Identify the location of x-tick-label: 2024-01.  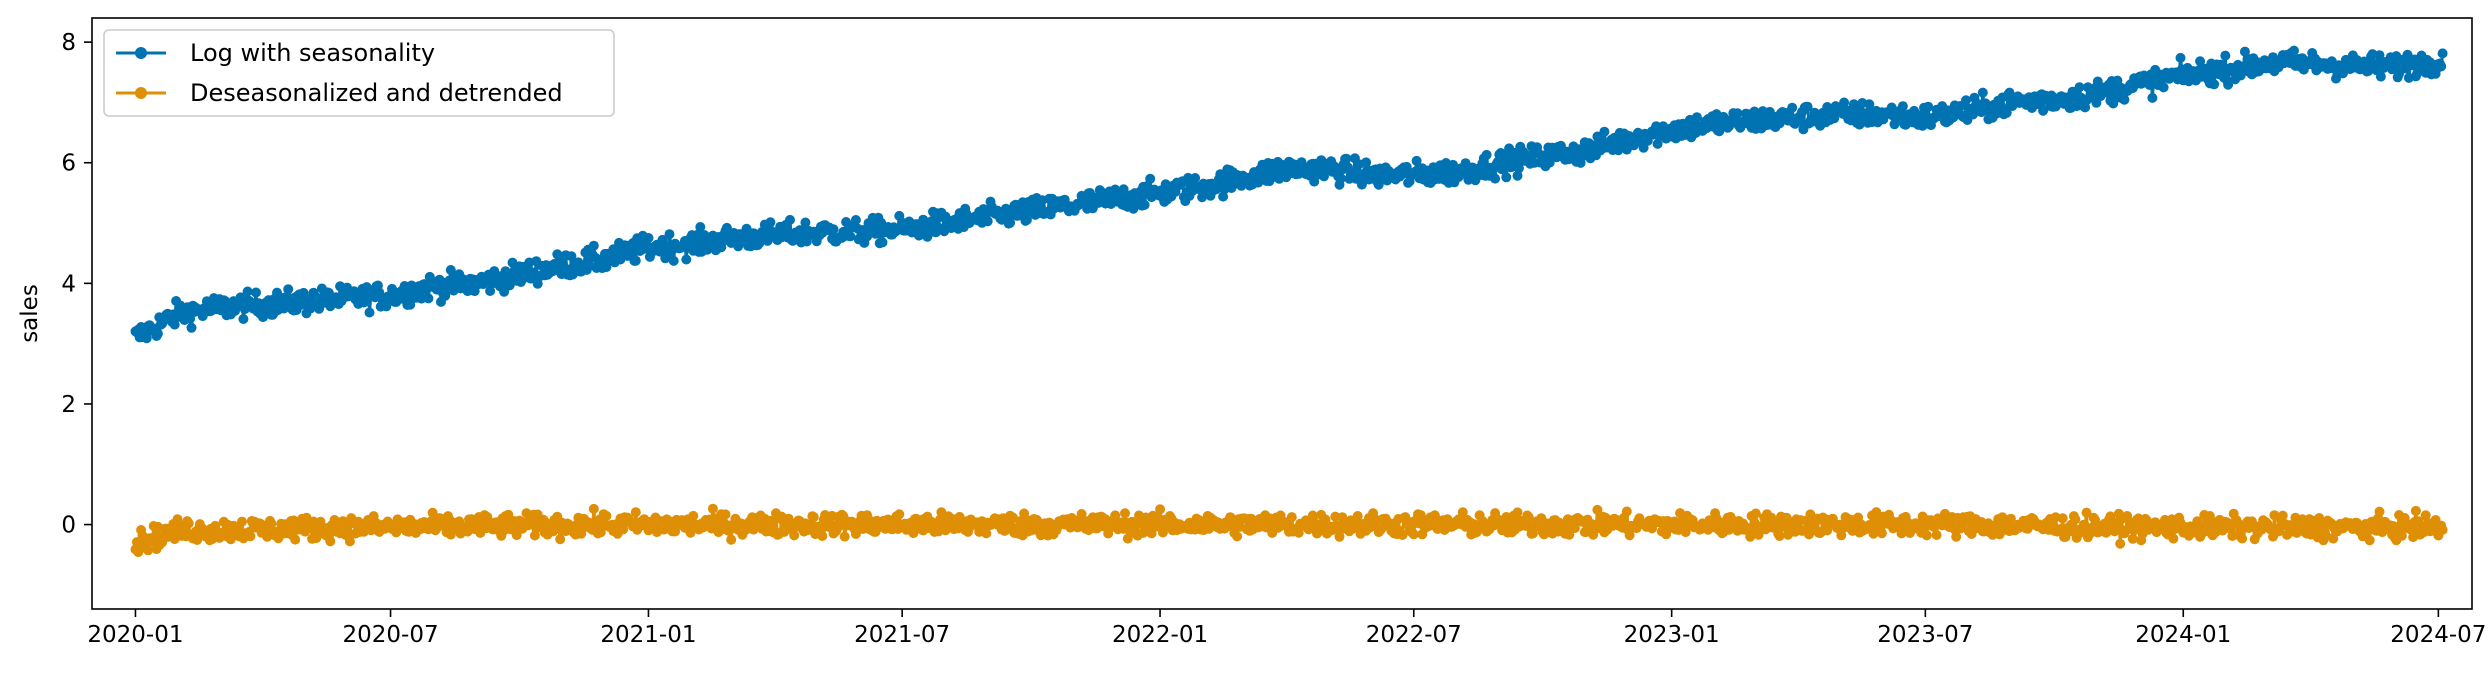
(2183, 635).